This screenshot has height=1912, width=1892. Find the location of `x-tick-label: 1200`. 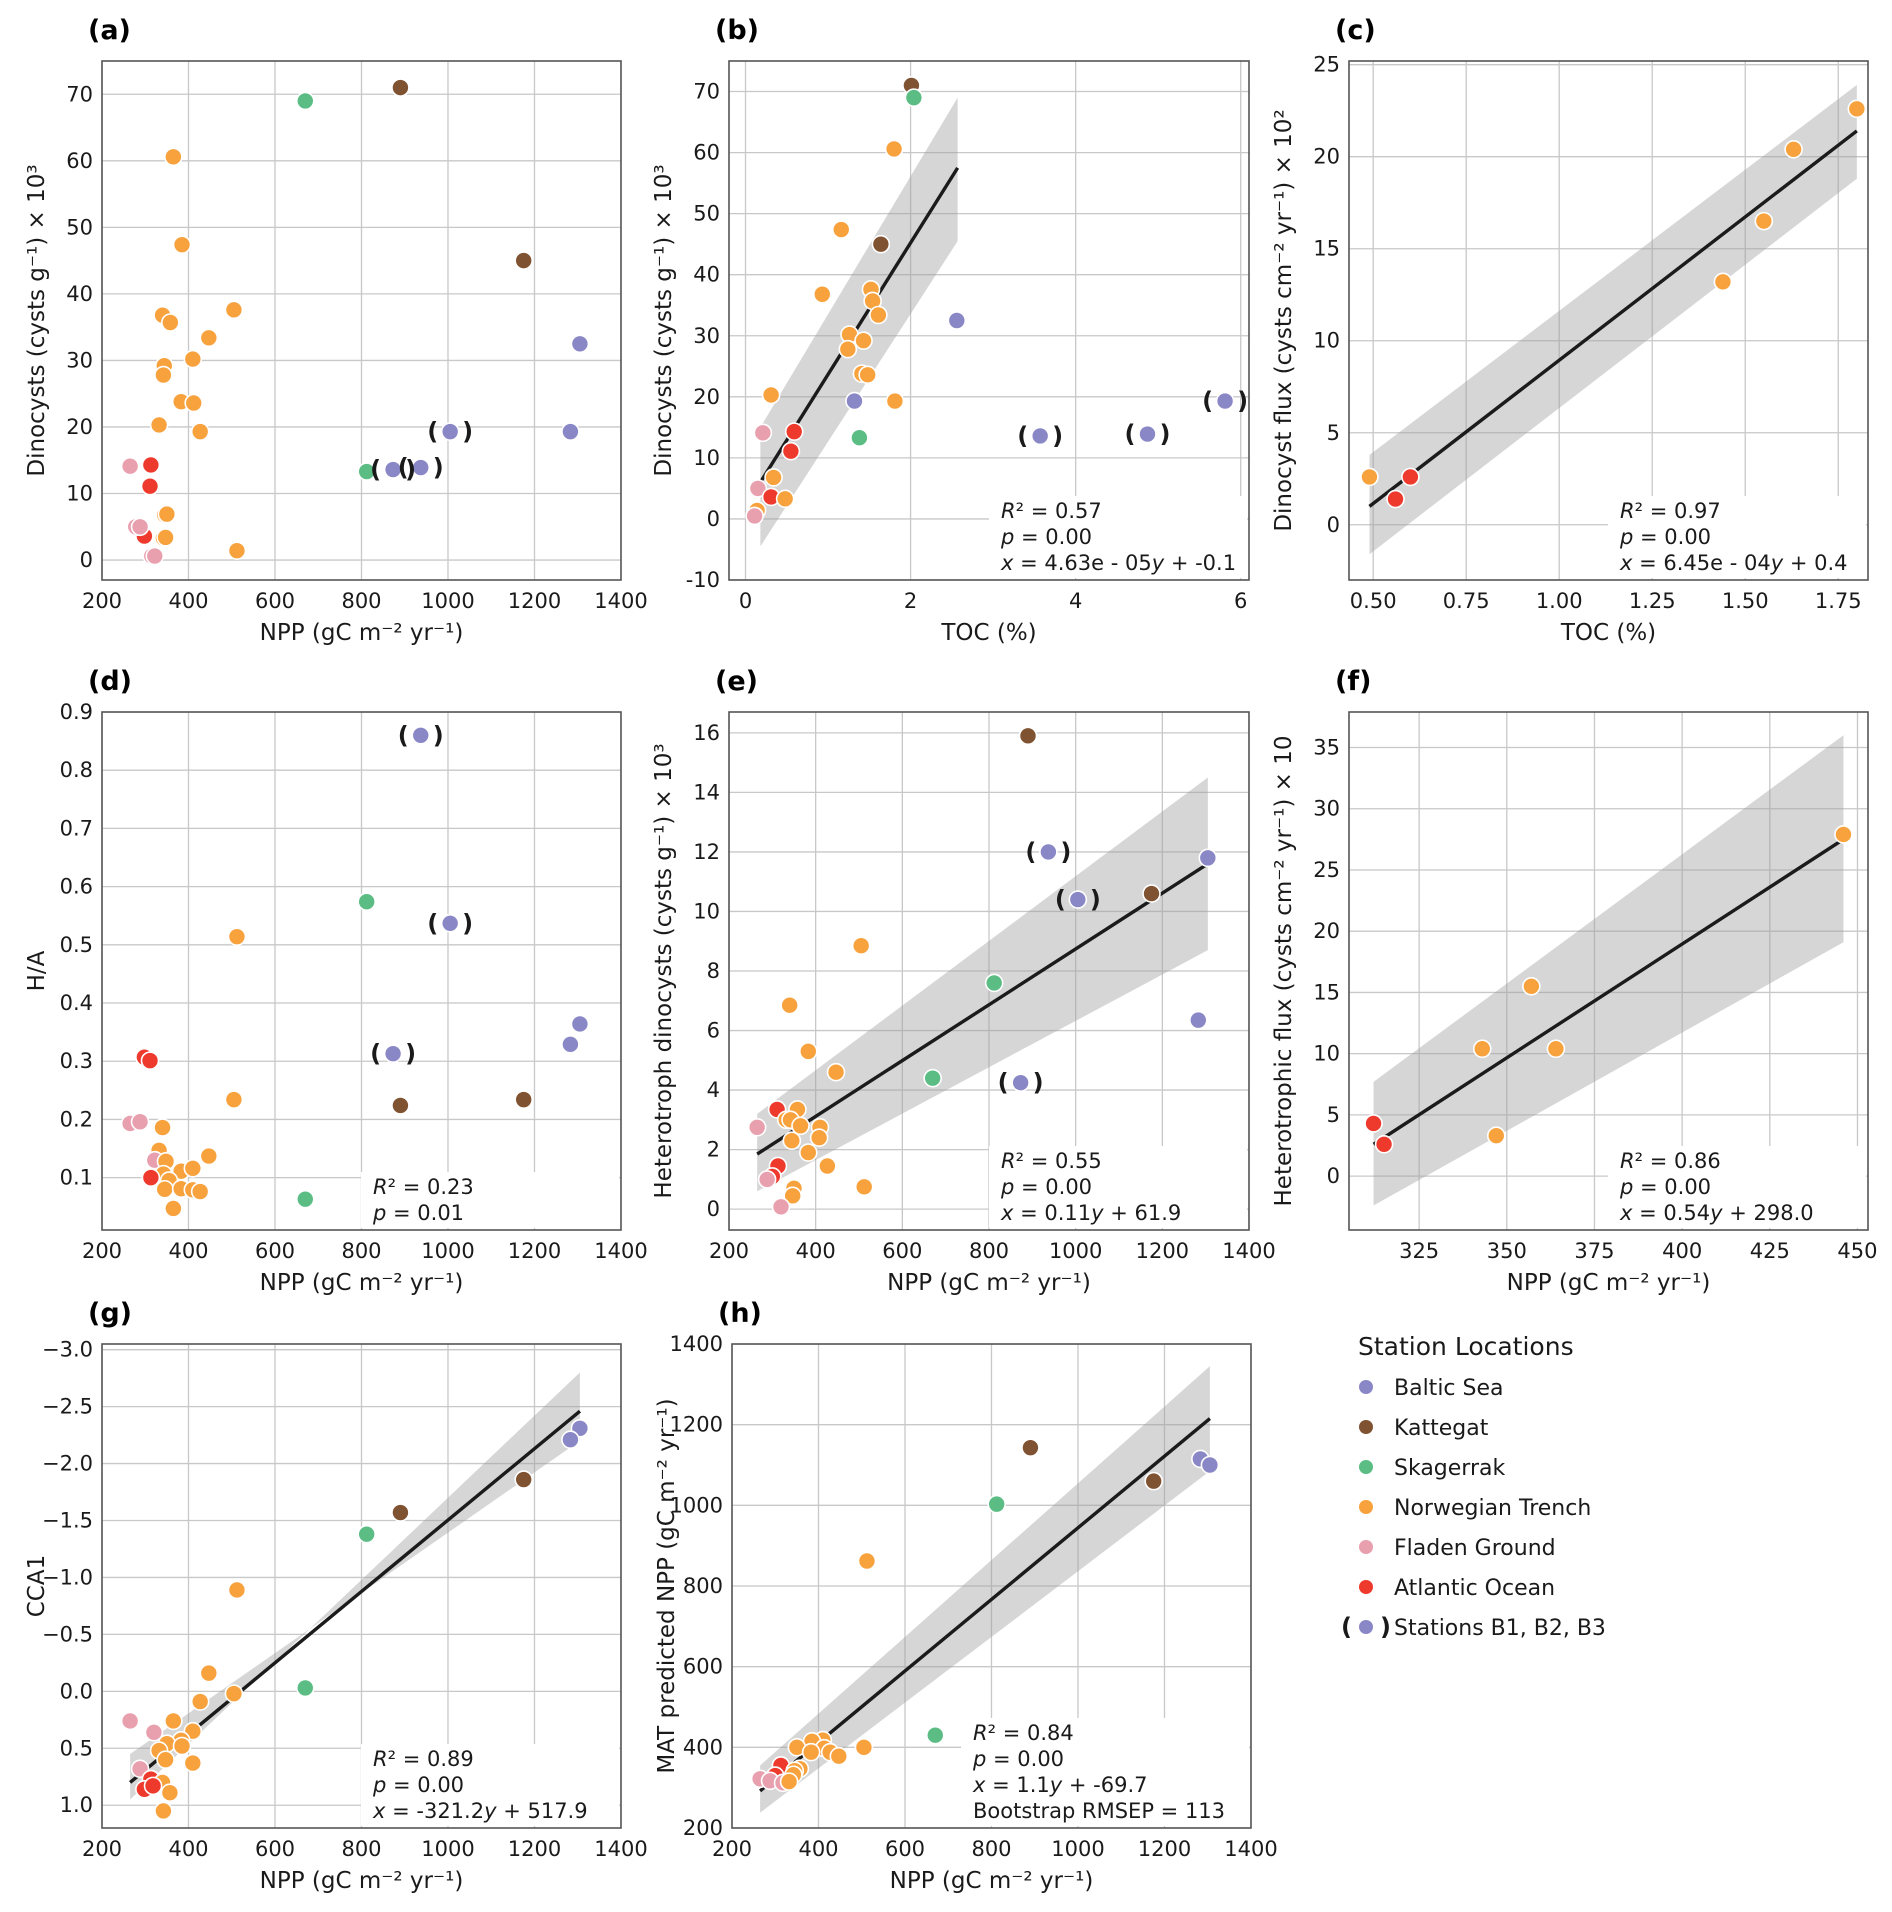

x-tick-label: 1200 is located at coordinates (1162, 1251).